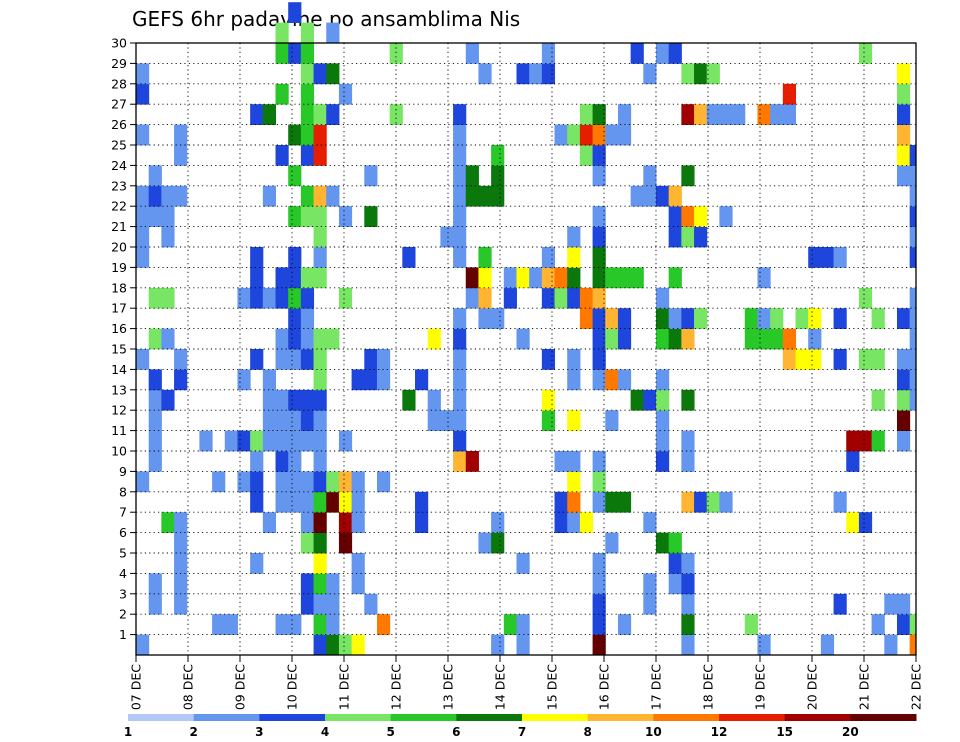 This screenshot has height=742, width=960. I want to click on colorbar-label: 12, so click(719, 732).